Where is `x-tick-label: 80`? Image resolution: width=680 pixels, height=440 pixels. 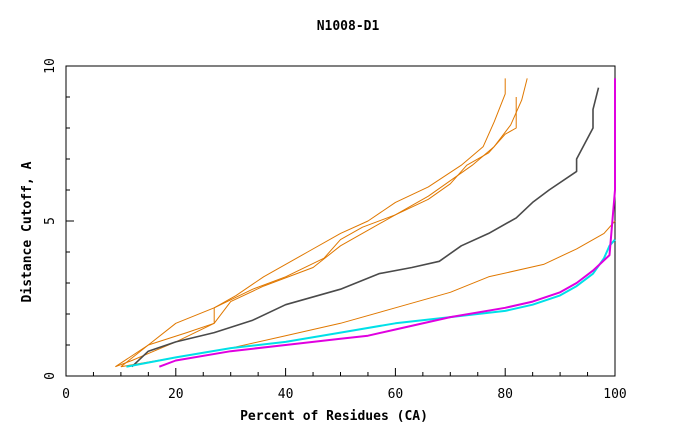 x-tick-label: 80 is located at coordinates (505, 394).